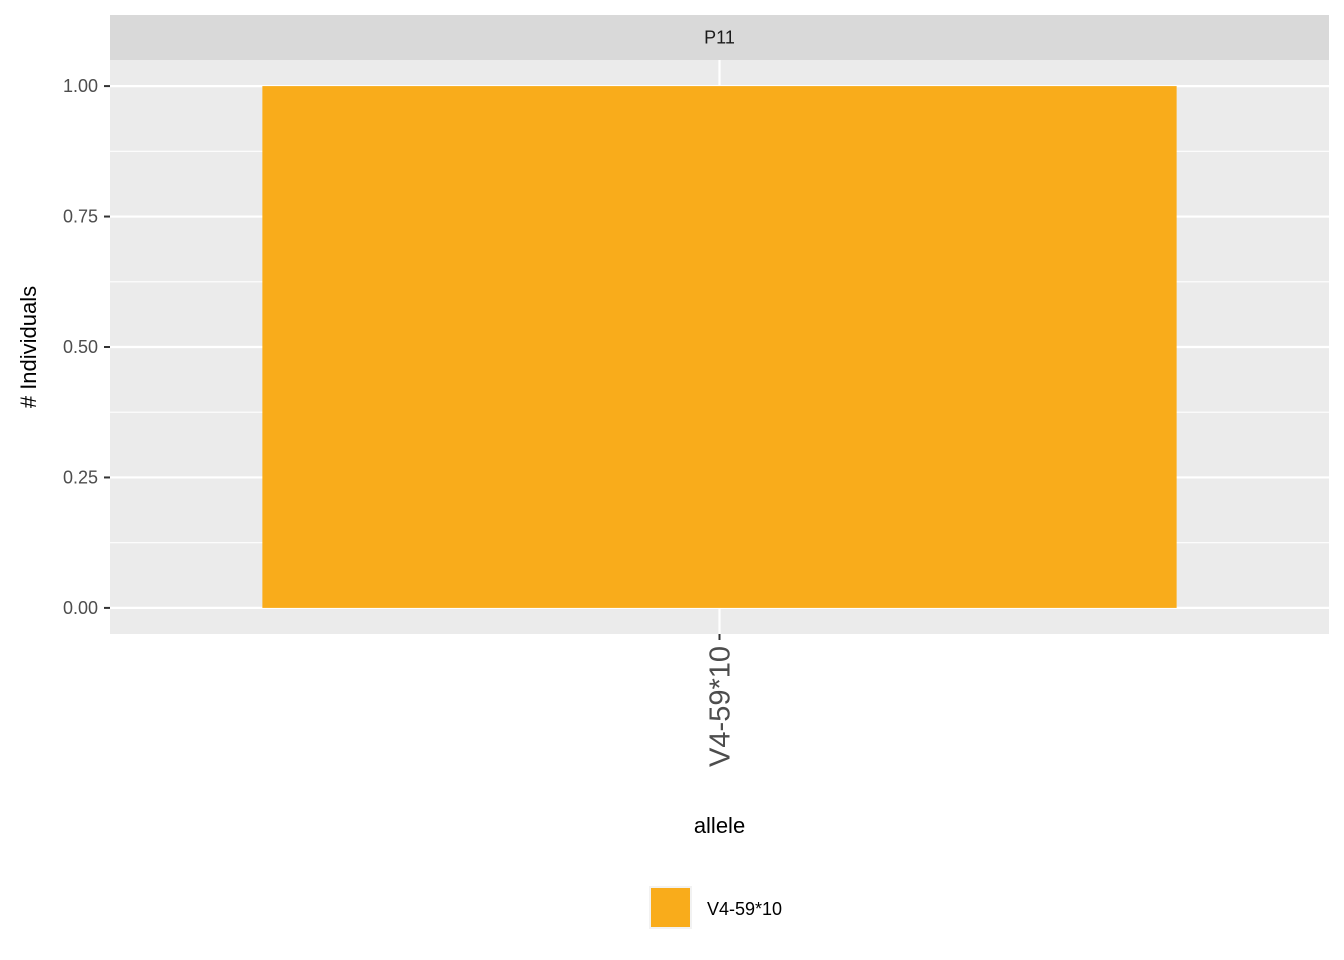  Describe the element at coordinates (80, 477) in the screenshot. I see `y-tick-label: 0.25` at that location.